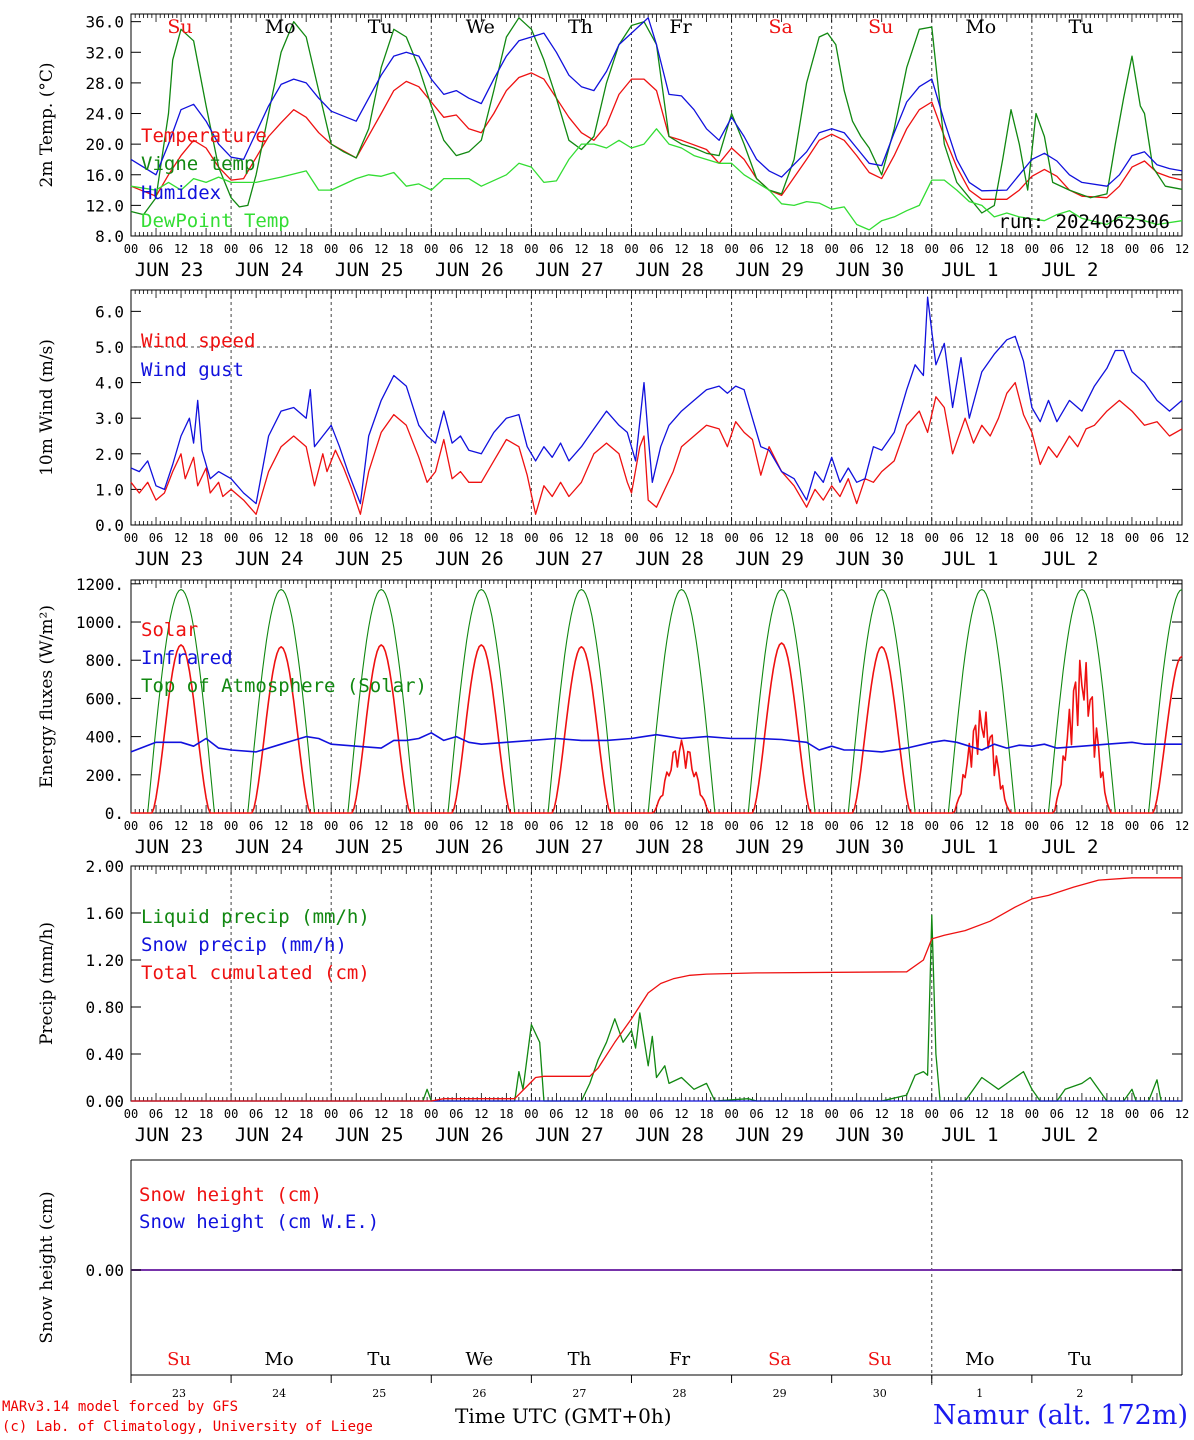 The width and height of the screenshot is (1194, 1440). I want to click on y-axis-label: 10m Wind (m/s), so click(47, 407).